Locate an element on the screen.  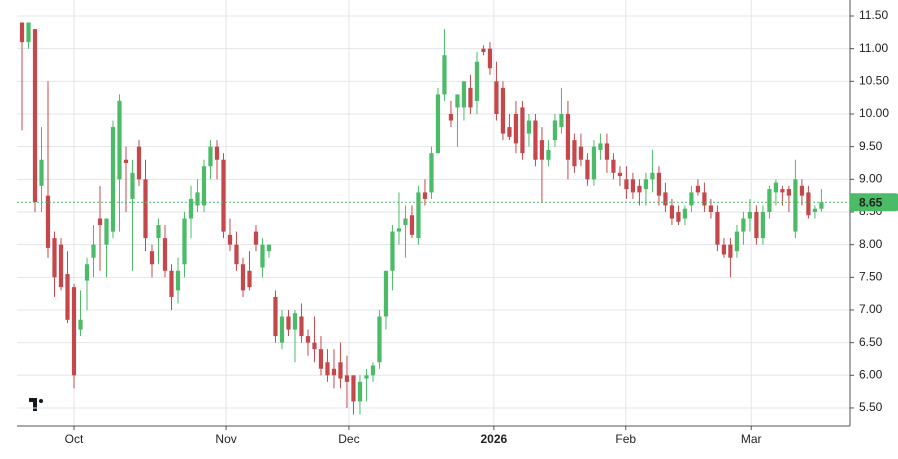
x-tick-label: 2026 is located at coordinates (493, 439).